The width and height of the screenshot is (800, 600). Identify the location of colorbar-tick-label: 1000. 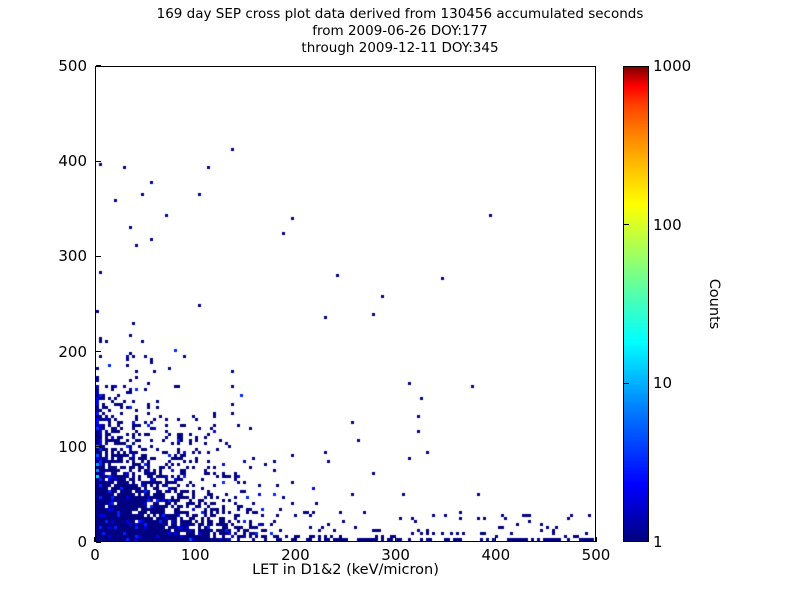
(672, 66).